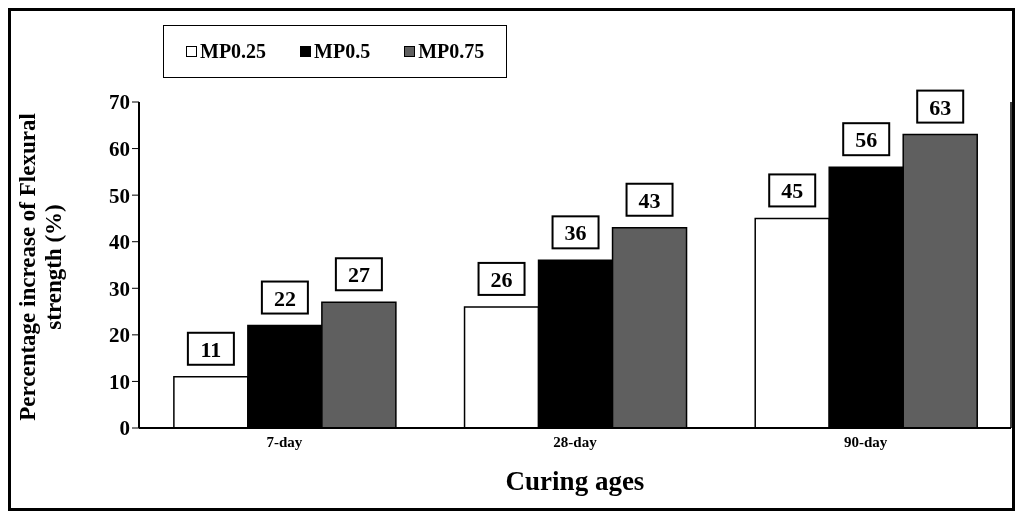 This screenshot has height=515, width=1019. Describe the element at coordinates (124, 428) in the screenshot. I see `y-tick-label: 0` at that location.